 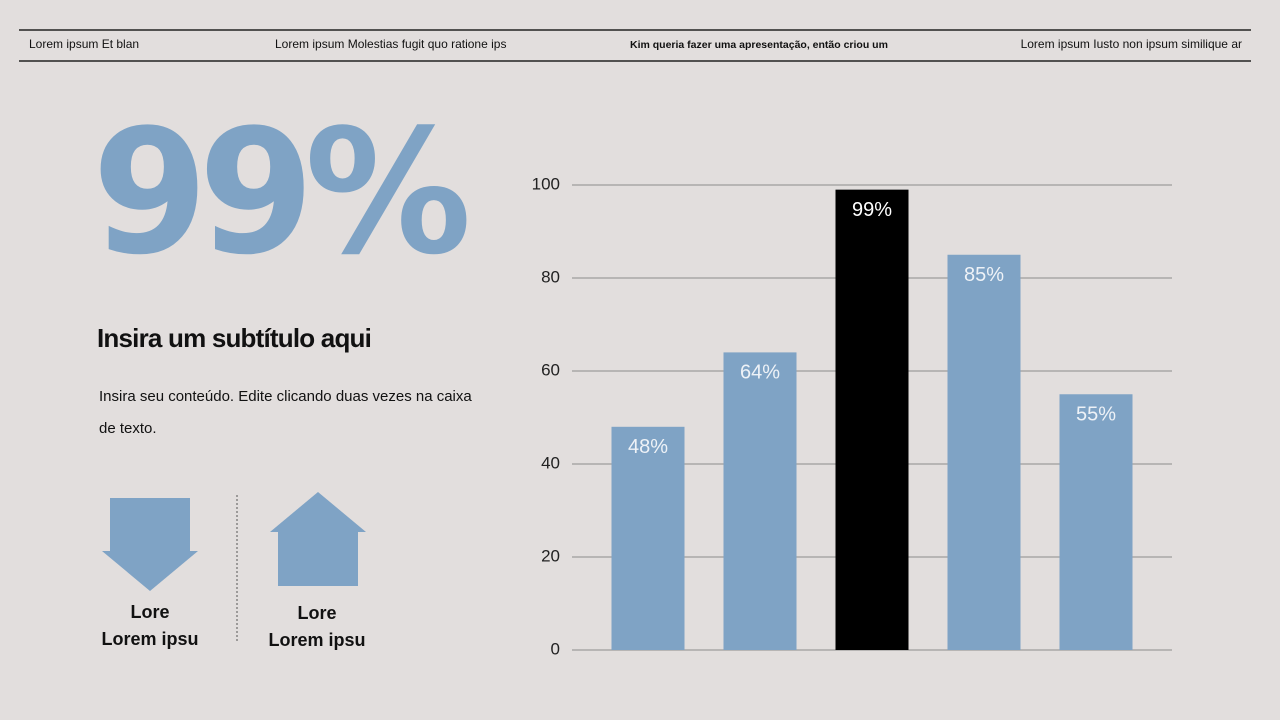 What do you see at coordinates (550, 555) in the screenshot?
I see `y-tick-label: 20` at bounding box center [550, 555].